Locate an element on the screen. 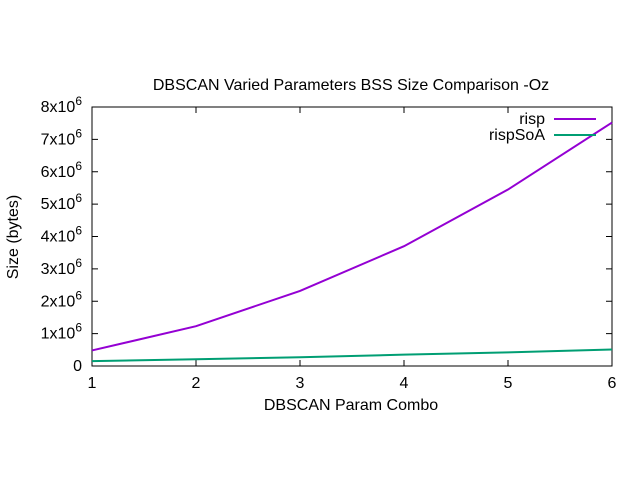 Image resolution: width=640 pixels, height=480 pixels. x-axis-label: DBSCAN Param Combo is located at coordinates (351, 405).